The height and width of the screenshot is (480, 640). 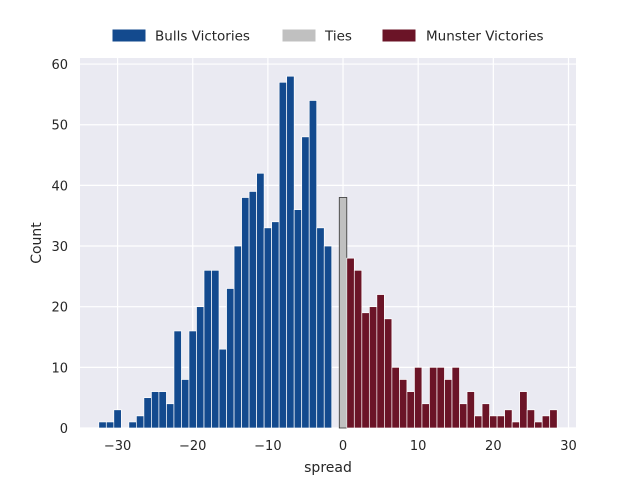 What do you see at coordinates (37, 243) in the screenshot?
I see `y-axis-label: Count` at bounding box center [37, 243].